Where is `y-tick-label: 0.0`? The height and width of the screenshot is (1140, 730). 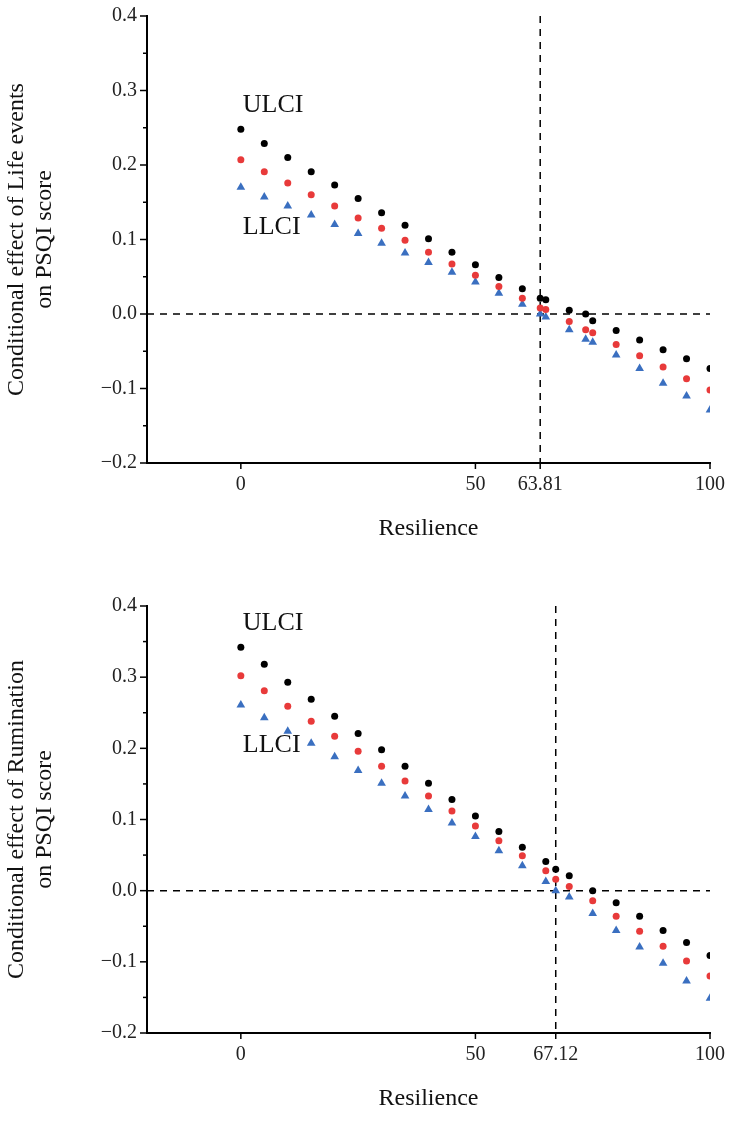 y-tick-label: 0.0 is located at coordinates (124, 888).